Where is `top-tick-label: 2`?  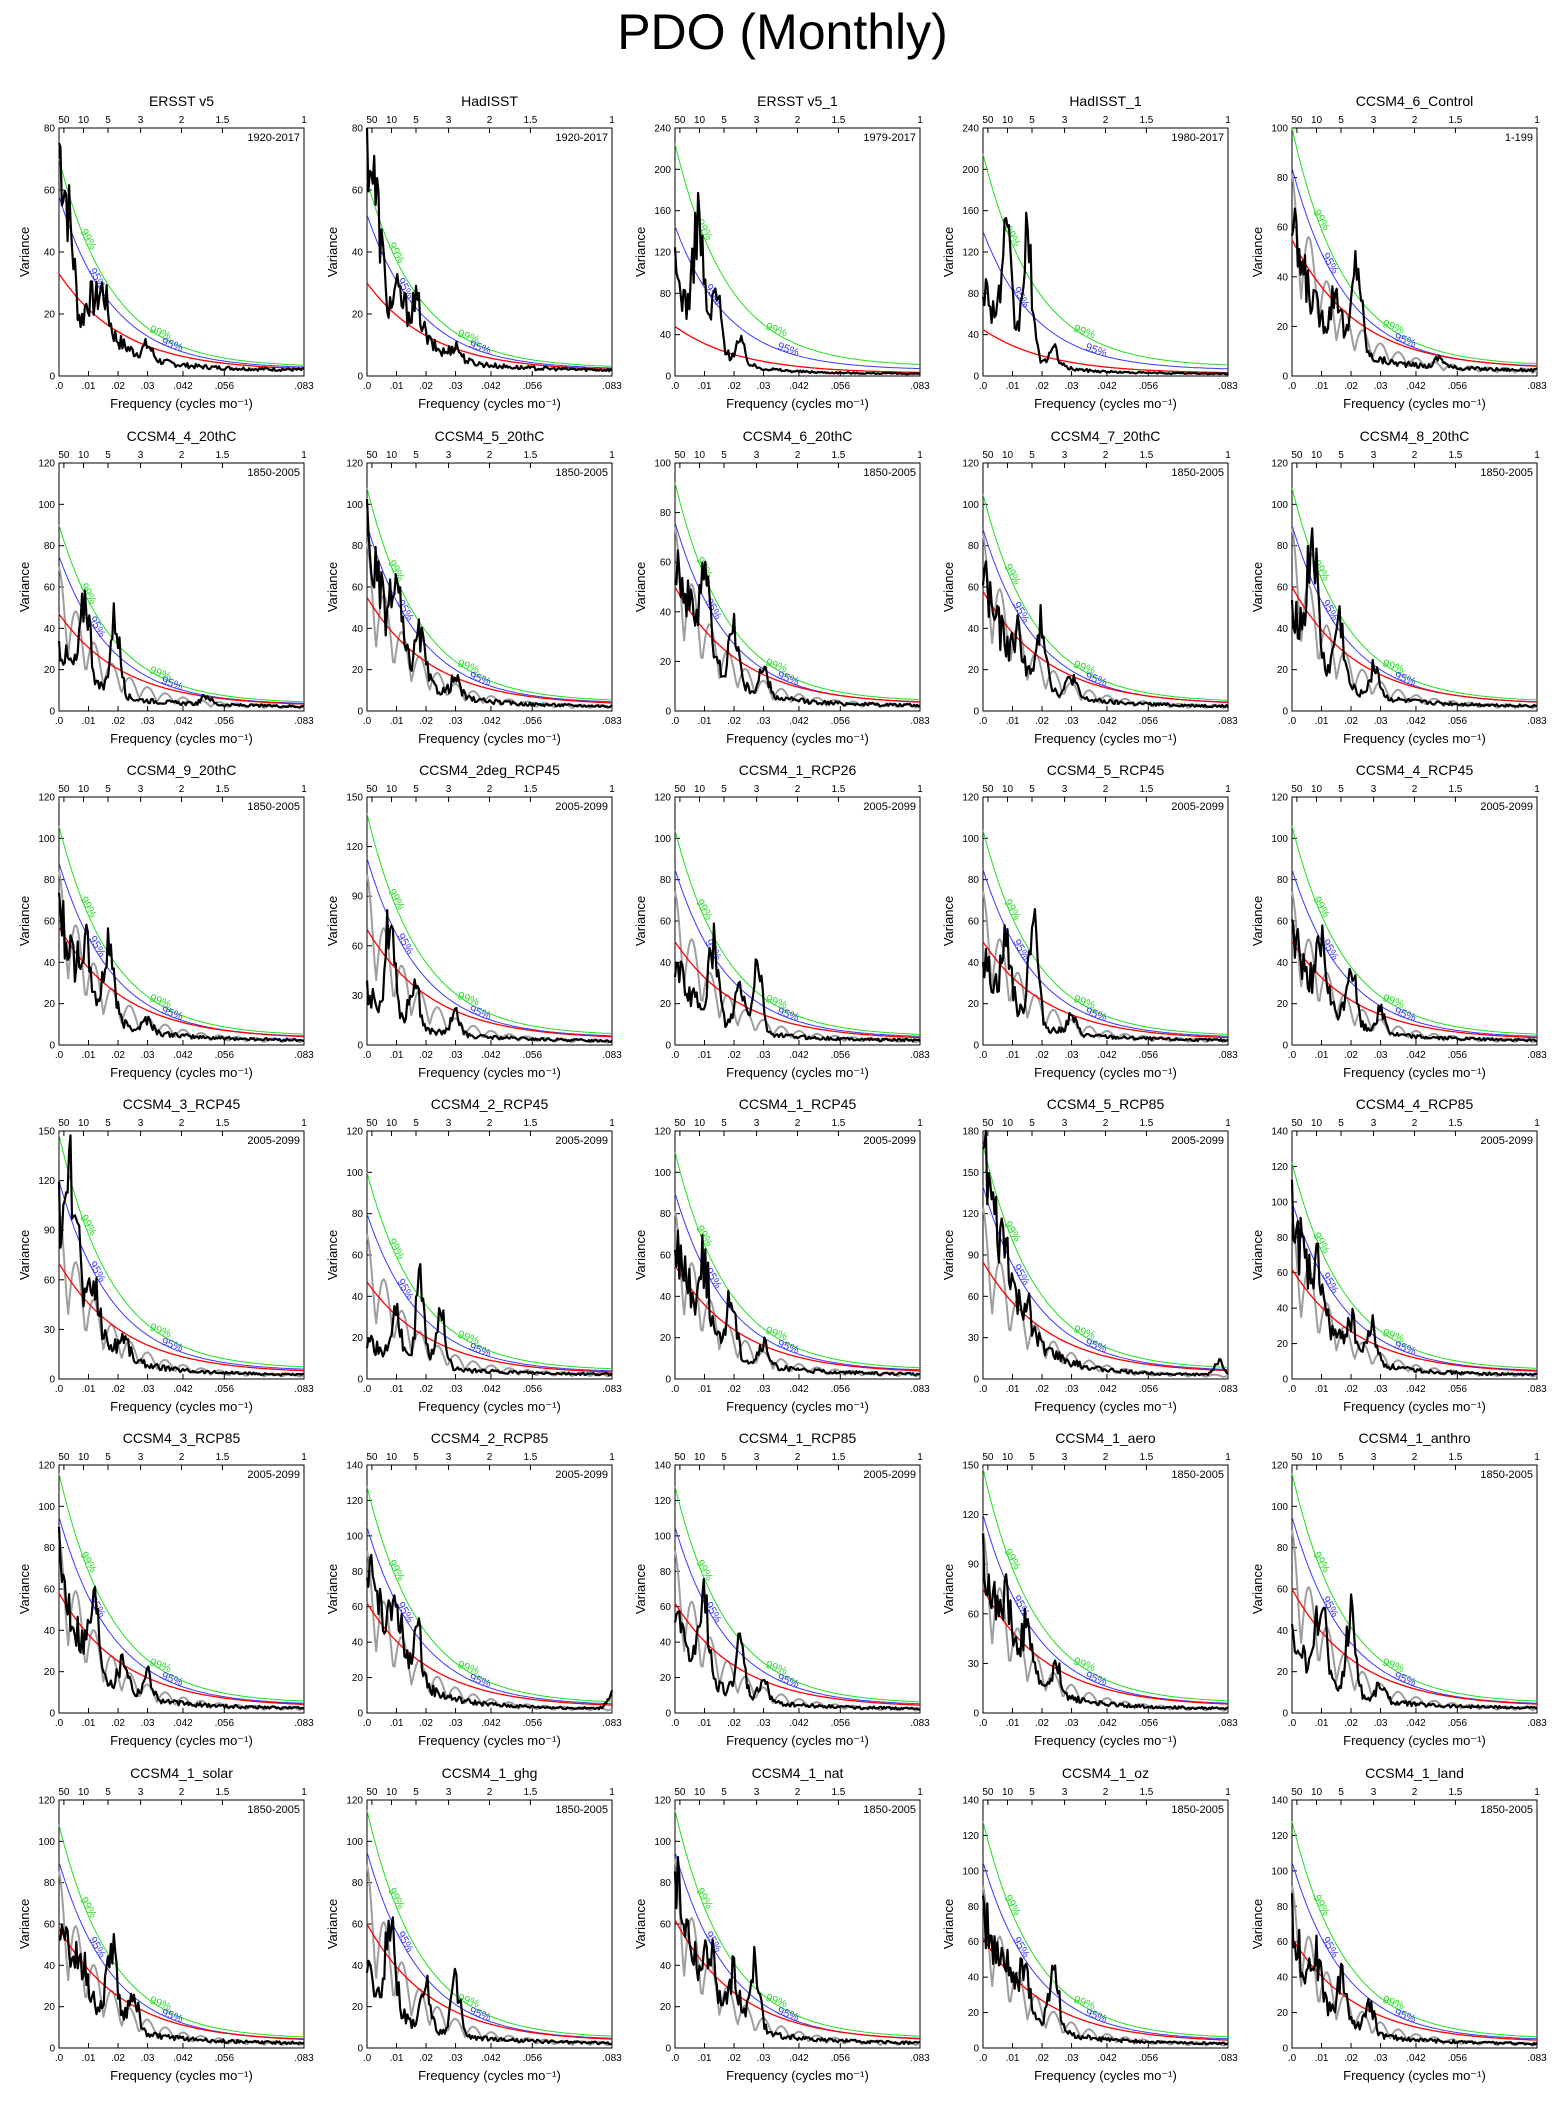 top-tick-label: 2 is located at coordinates (1415, 1792).